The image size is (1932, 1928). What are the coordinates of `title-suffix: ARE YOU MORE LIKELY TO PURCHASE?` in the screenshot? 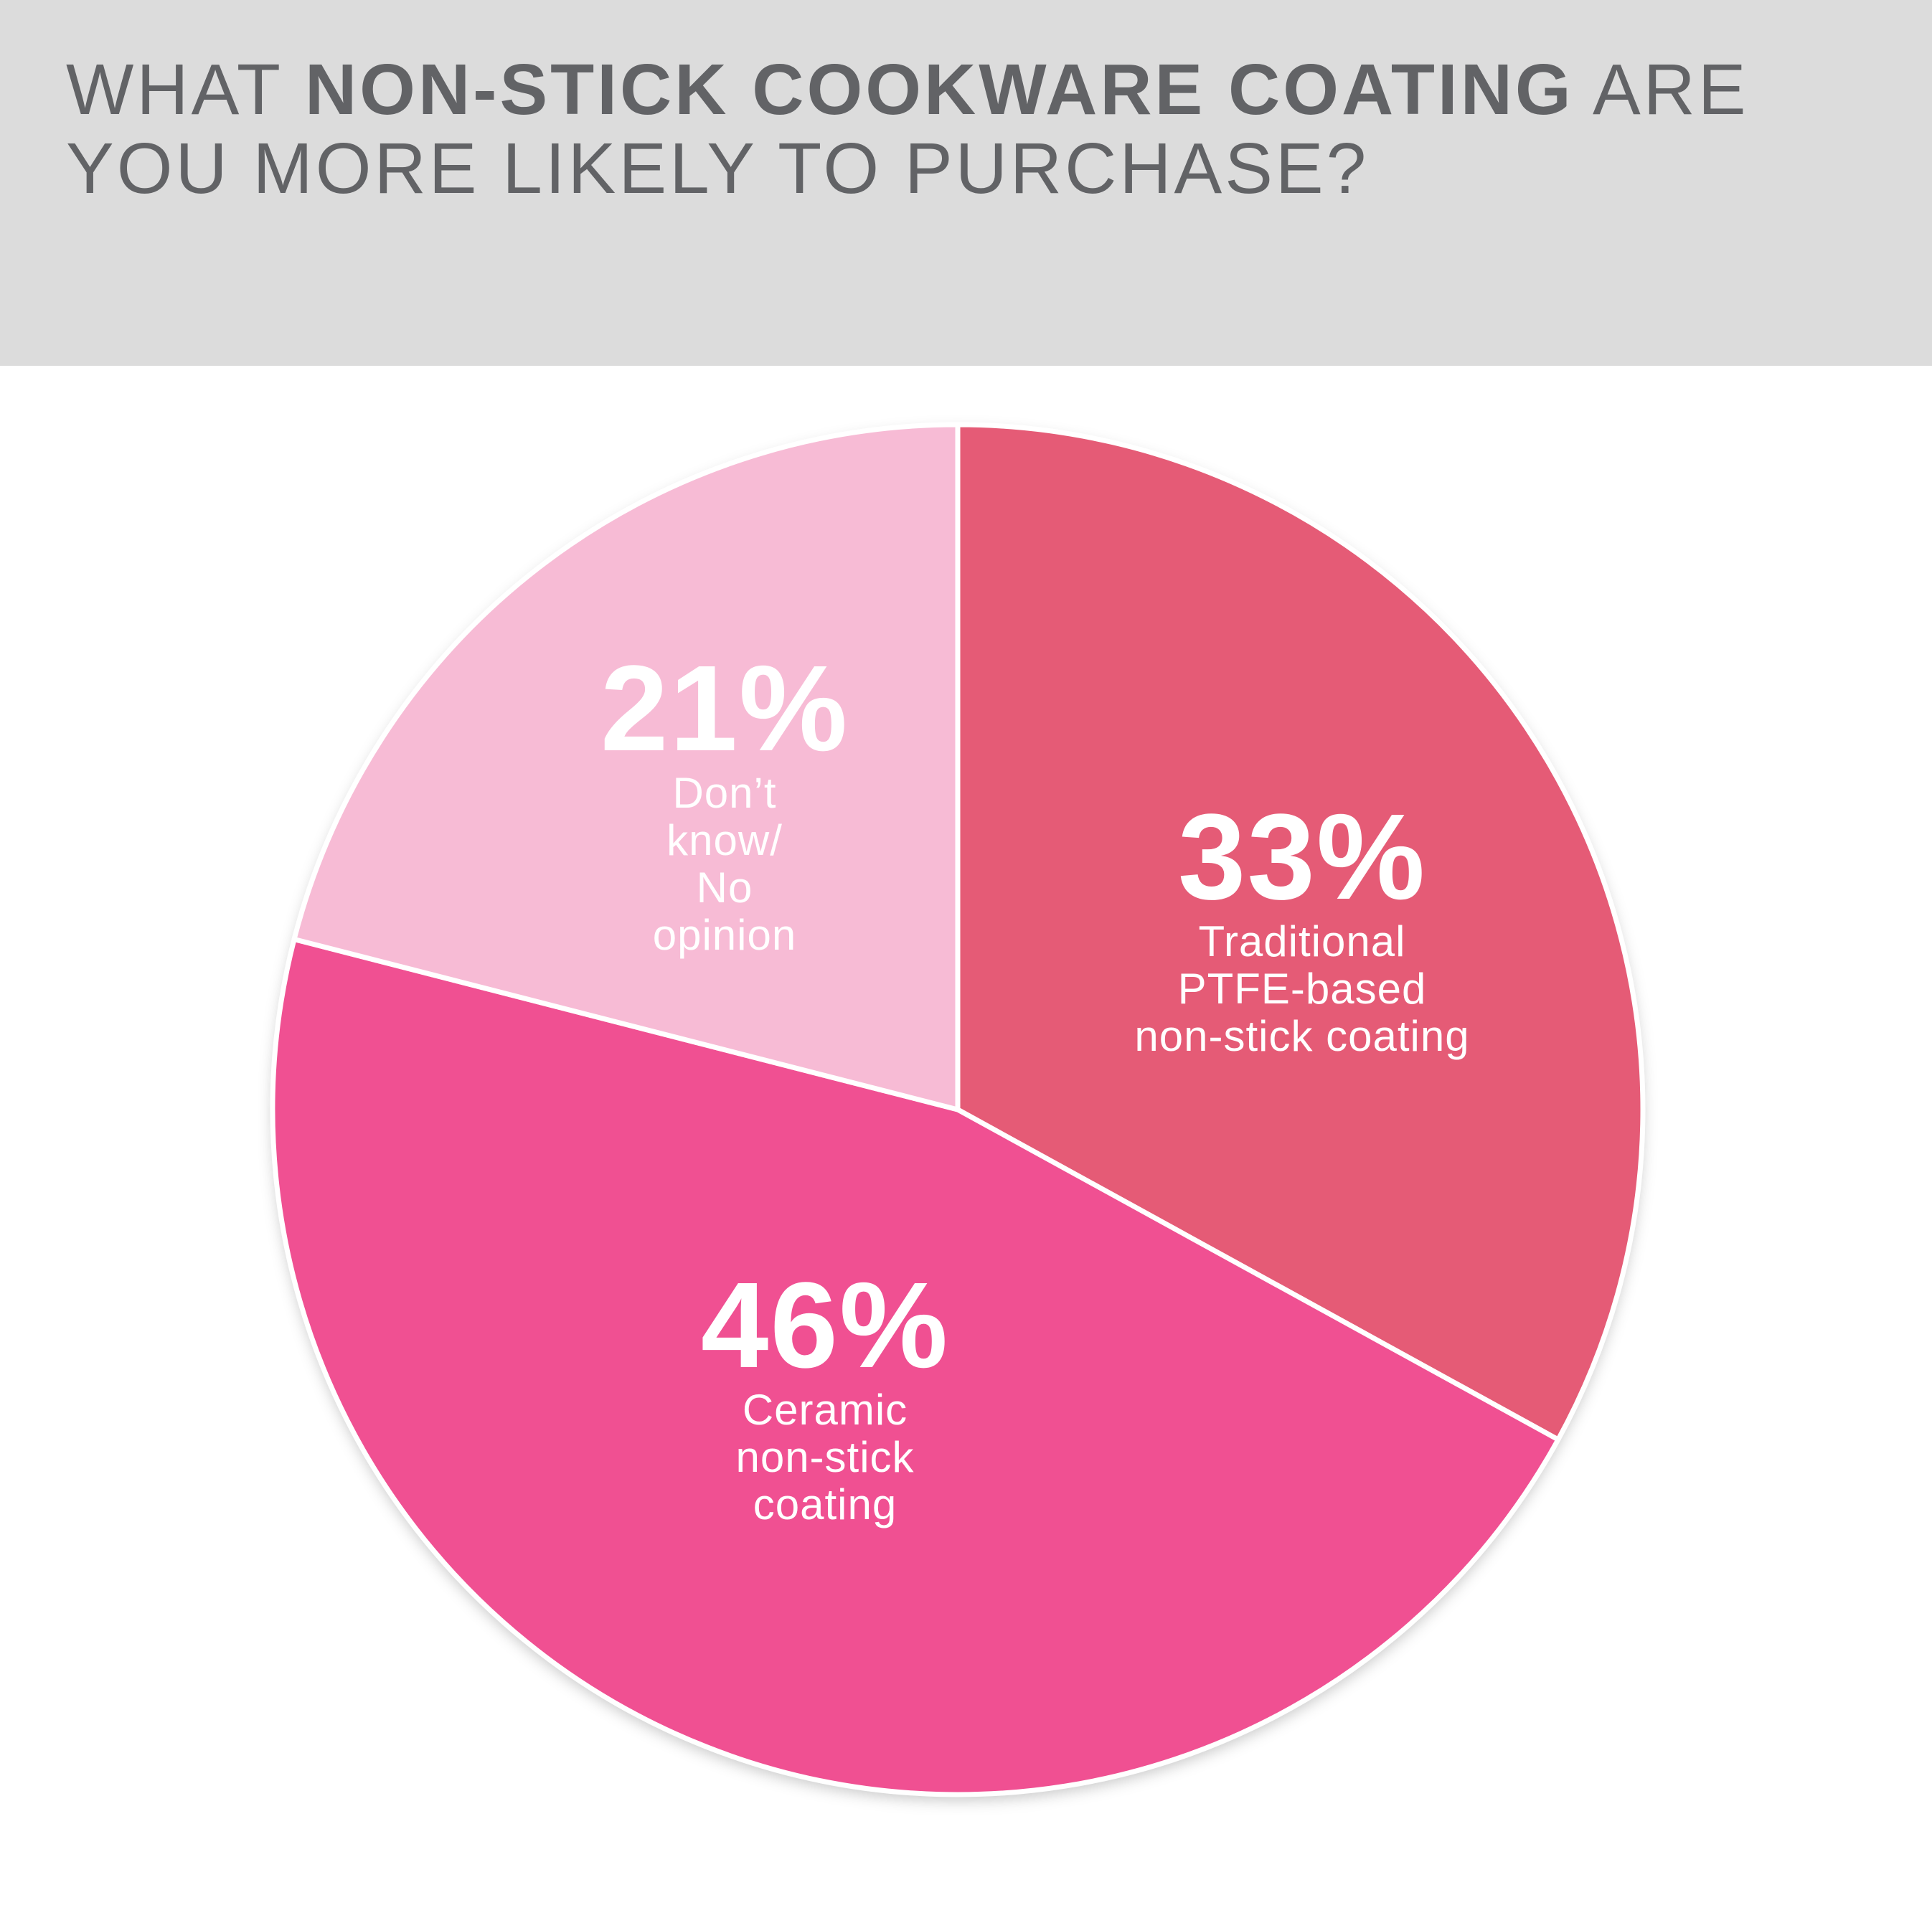 It's located at (907, 129).